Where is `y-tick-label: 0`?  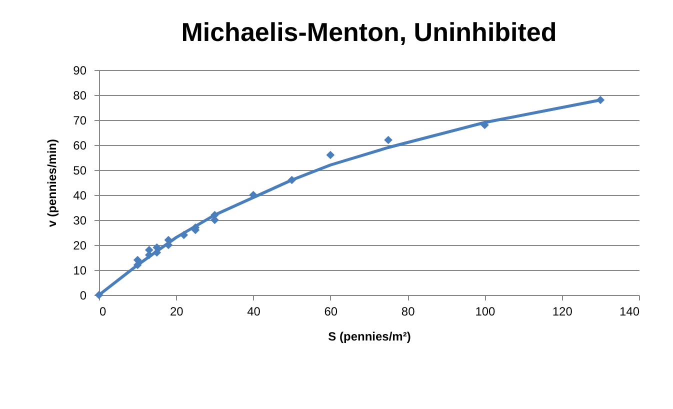 y-tick-label: 0 is located at coordinates (83, 295).